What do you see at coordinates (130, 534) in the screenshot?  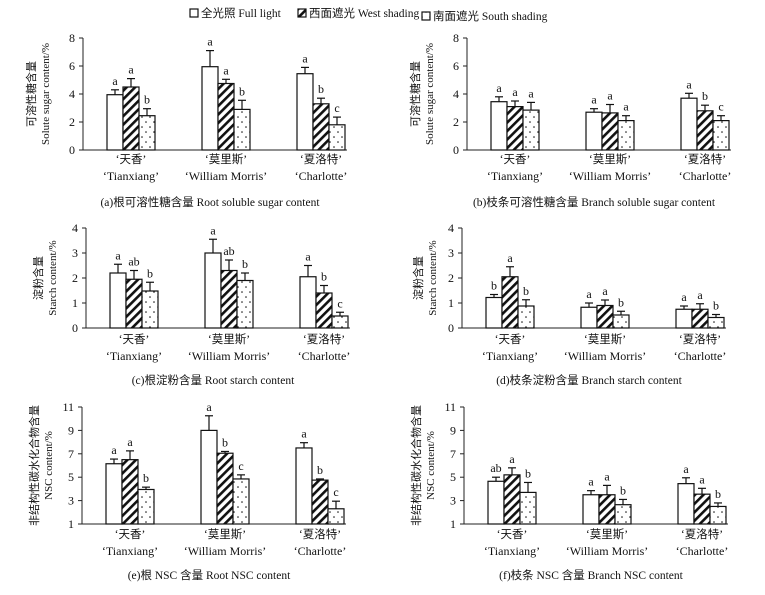 I see `x-category-label-cn: ‘天香’` at bounding box center [130, 534].